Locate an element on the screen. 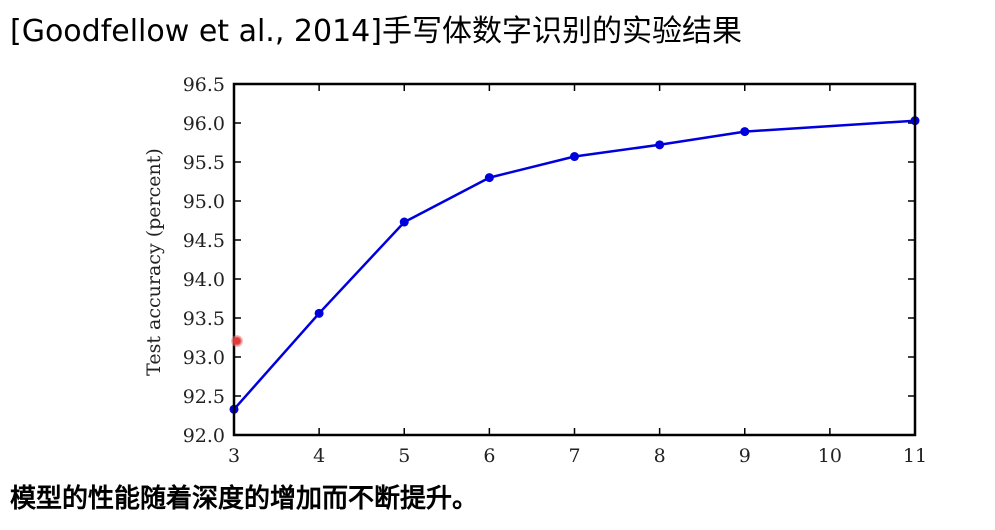  y-tick-label: 93.5 is located at coordinates (204, 319).